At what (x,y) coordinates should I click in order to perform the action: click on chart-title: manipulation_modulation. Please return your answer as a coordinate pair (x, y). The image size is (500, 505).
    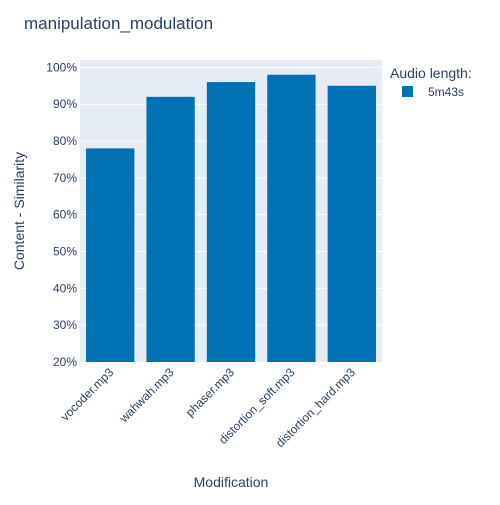
    Looking at the image, I should click on (118, 23).